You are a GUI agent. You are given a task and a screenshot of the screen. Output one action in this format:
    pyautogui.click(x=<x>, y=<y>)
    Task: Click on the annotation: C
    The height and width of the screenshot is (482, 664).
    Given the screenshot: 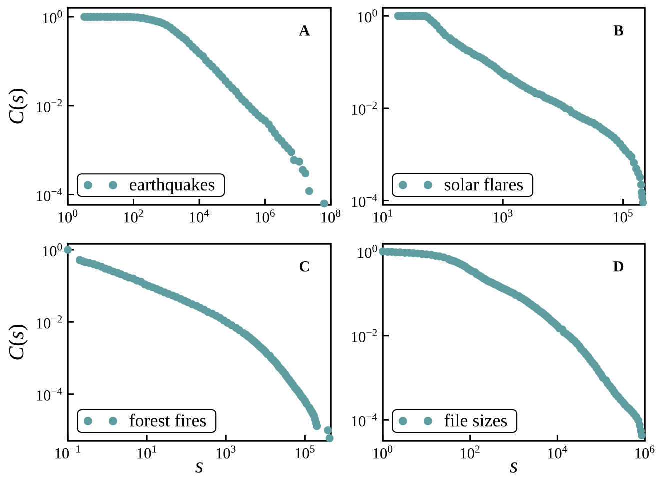 What is the action you would take?
    pyautogui.click(x=305, y=267)
    